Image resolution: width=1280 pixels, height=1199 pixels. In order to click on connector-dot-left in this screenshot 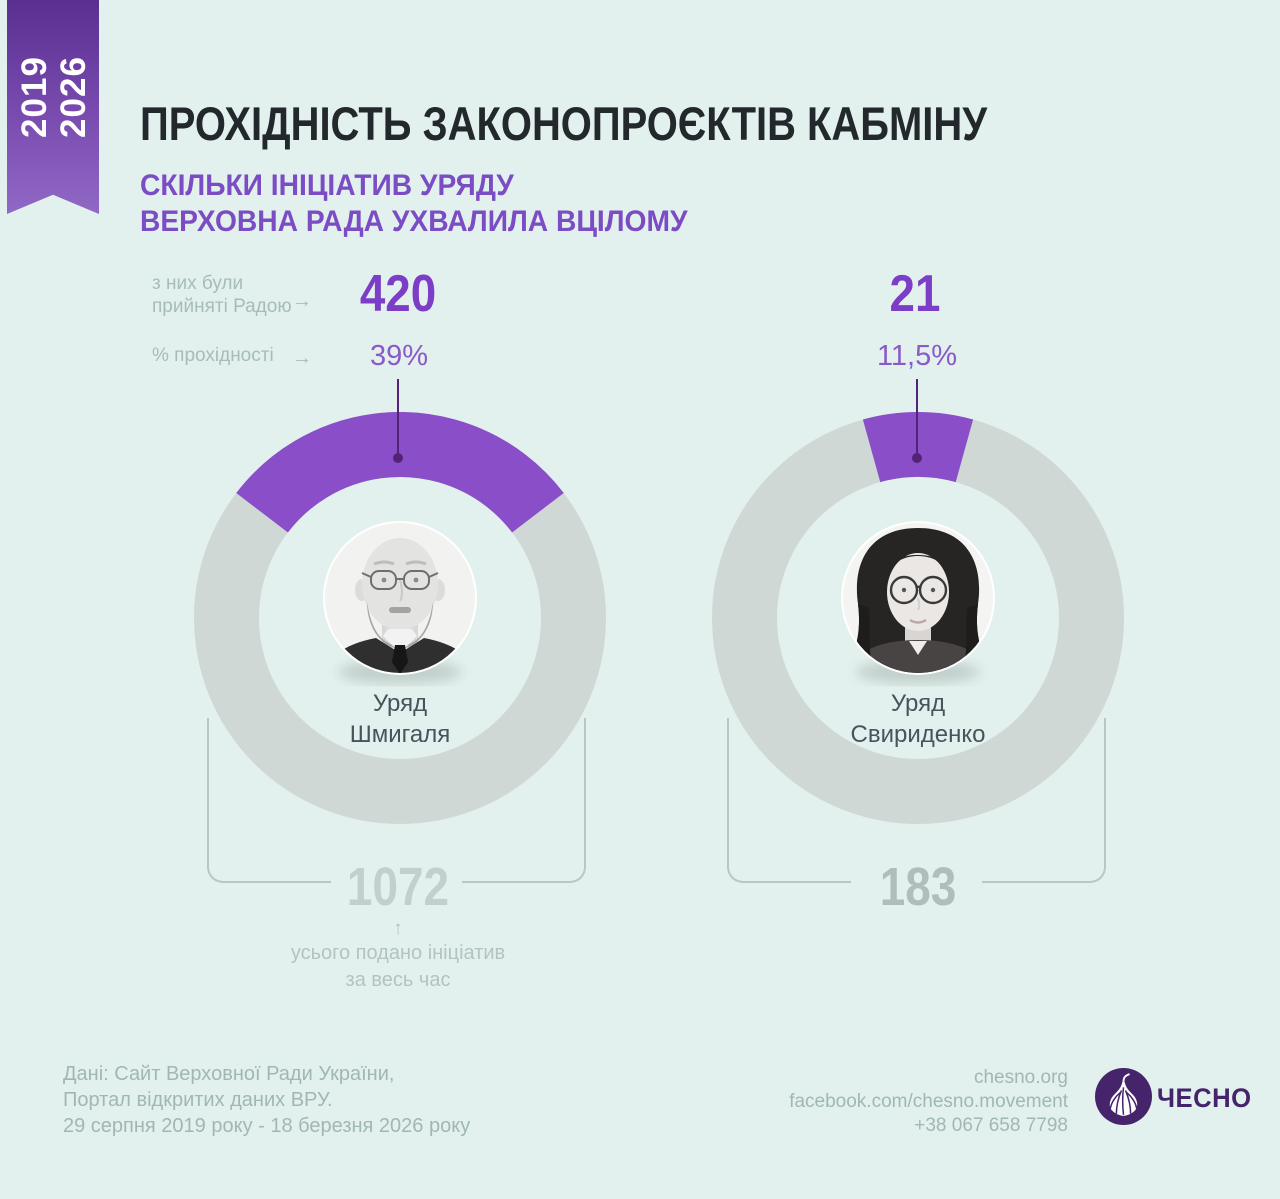, I will do `click(398, 458)`.